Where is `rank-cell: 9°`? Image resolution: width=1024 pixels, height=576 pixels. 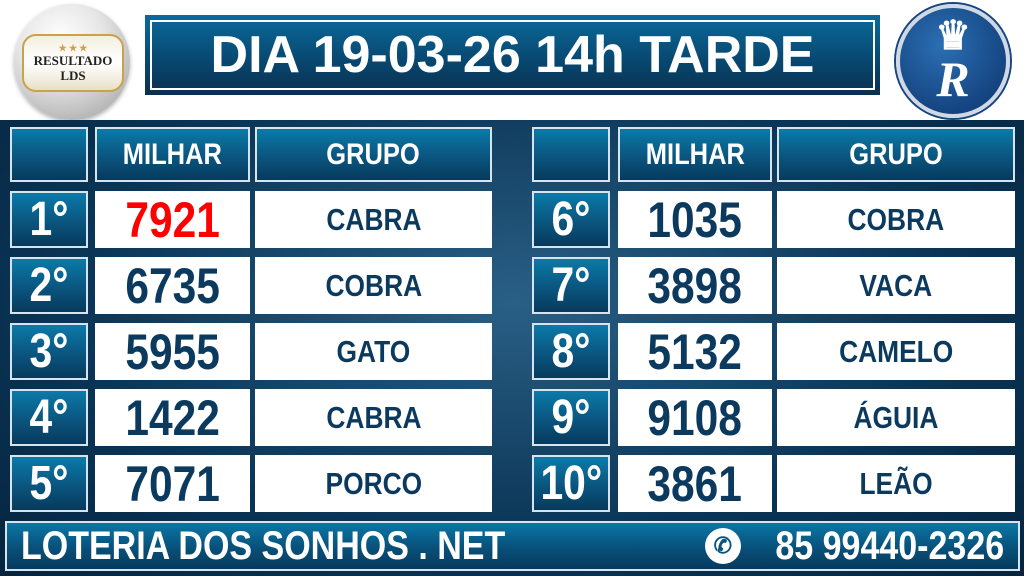 rank-cell: 9° is located at coordinates (571, 417).